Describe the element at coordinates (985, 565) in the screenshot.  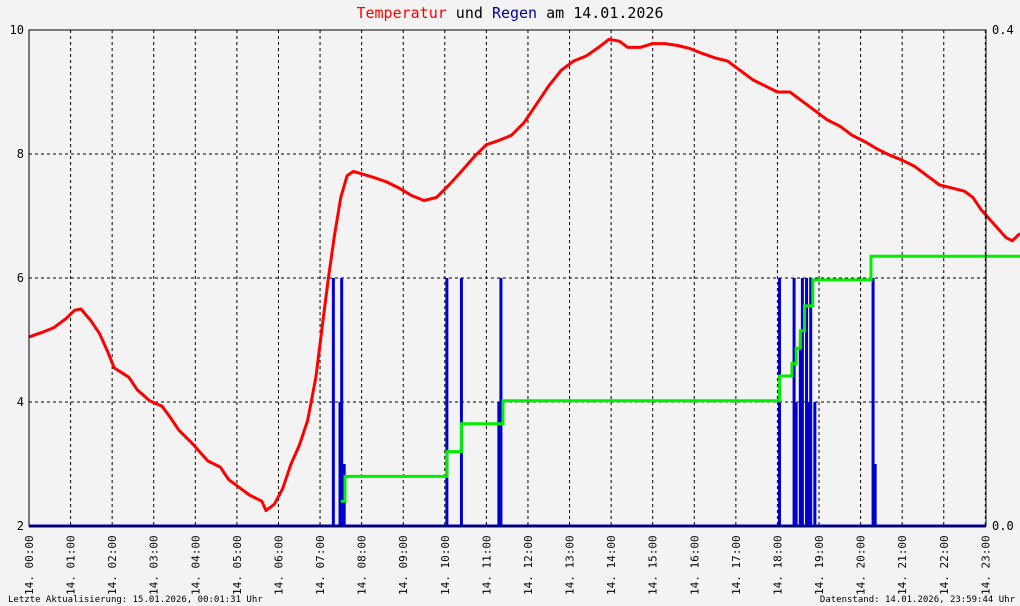
I see `x-tick-label: 14. 23:00` at that location.